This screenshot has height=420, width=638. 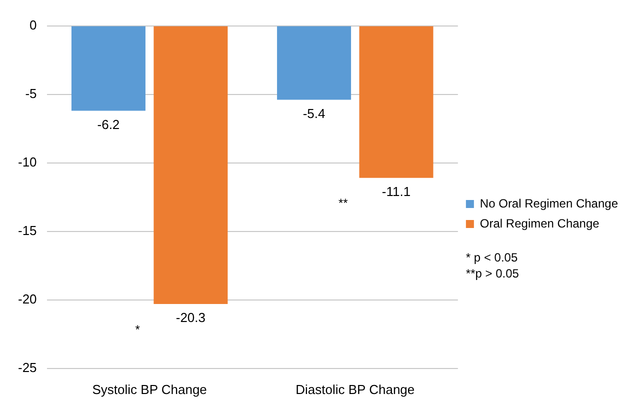 What do you see at coordinates (396, 191) in the screenshot?
I see `data-label: -11.1` at bounding box center [396, 191].